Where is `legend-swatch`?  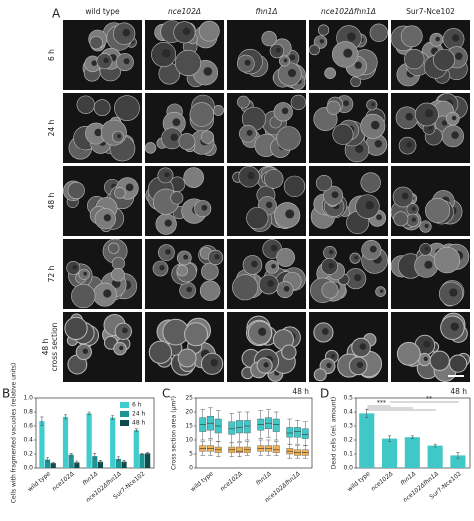
legend-swatch is located at coordinates (124, 414).